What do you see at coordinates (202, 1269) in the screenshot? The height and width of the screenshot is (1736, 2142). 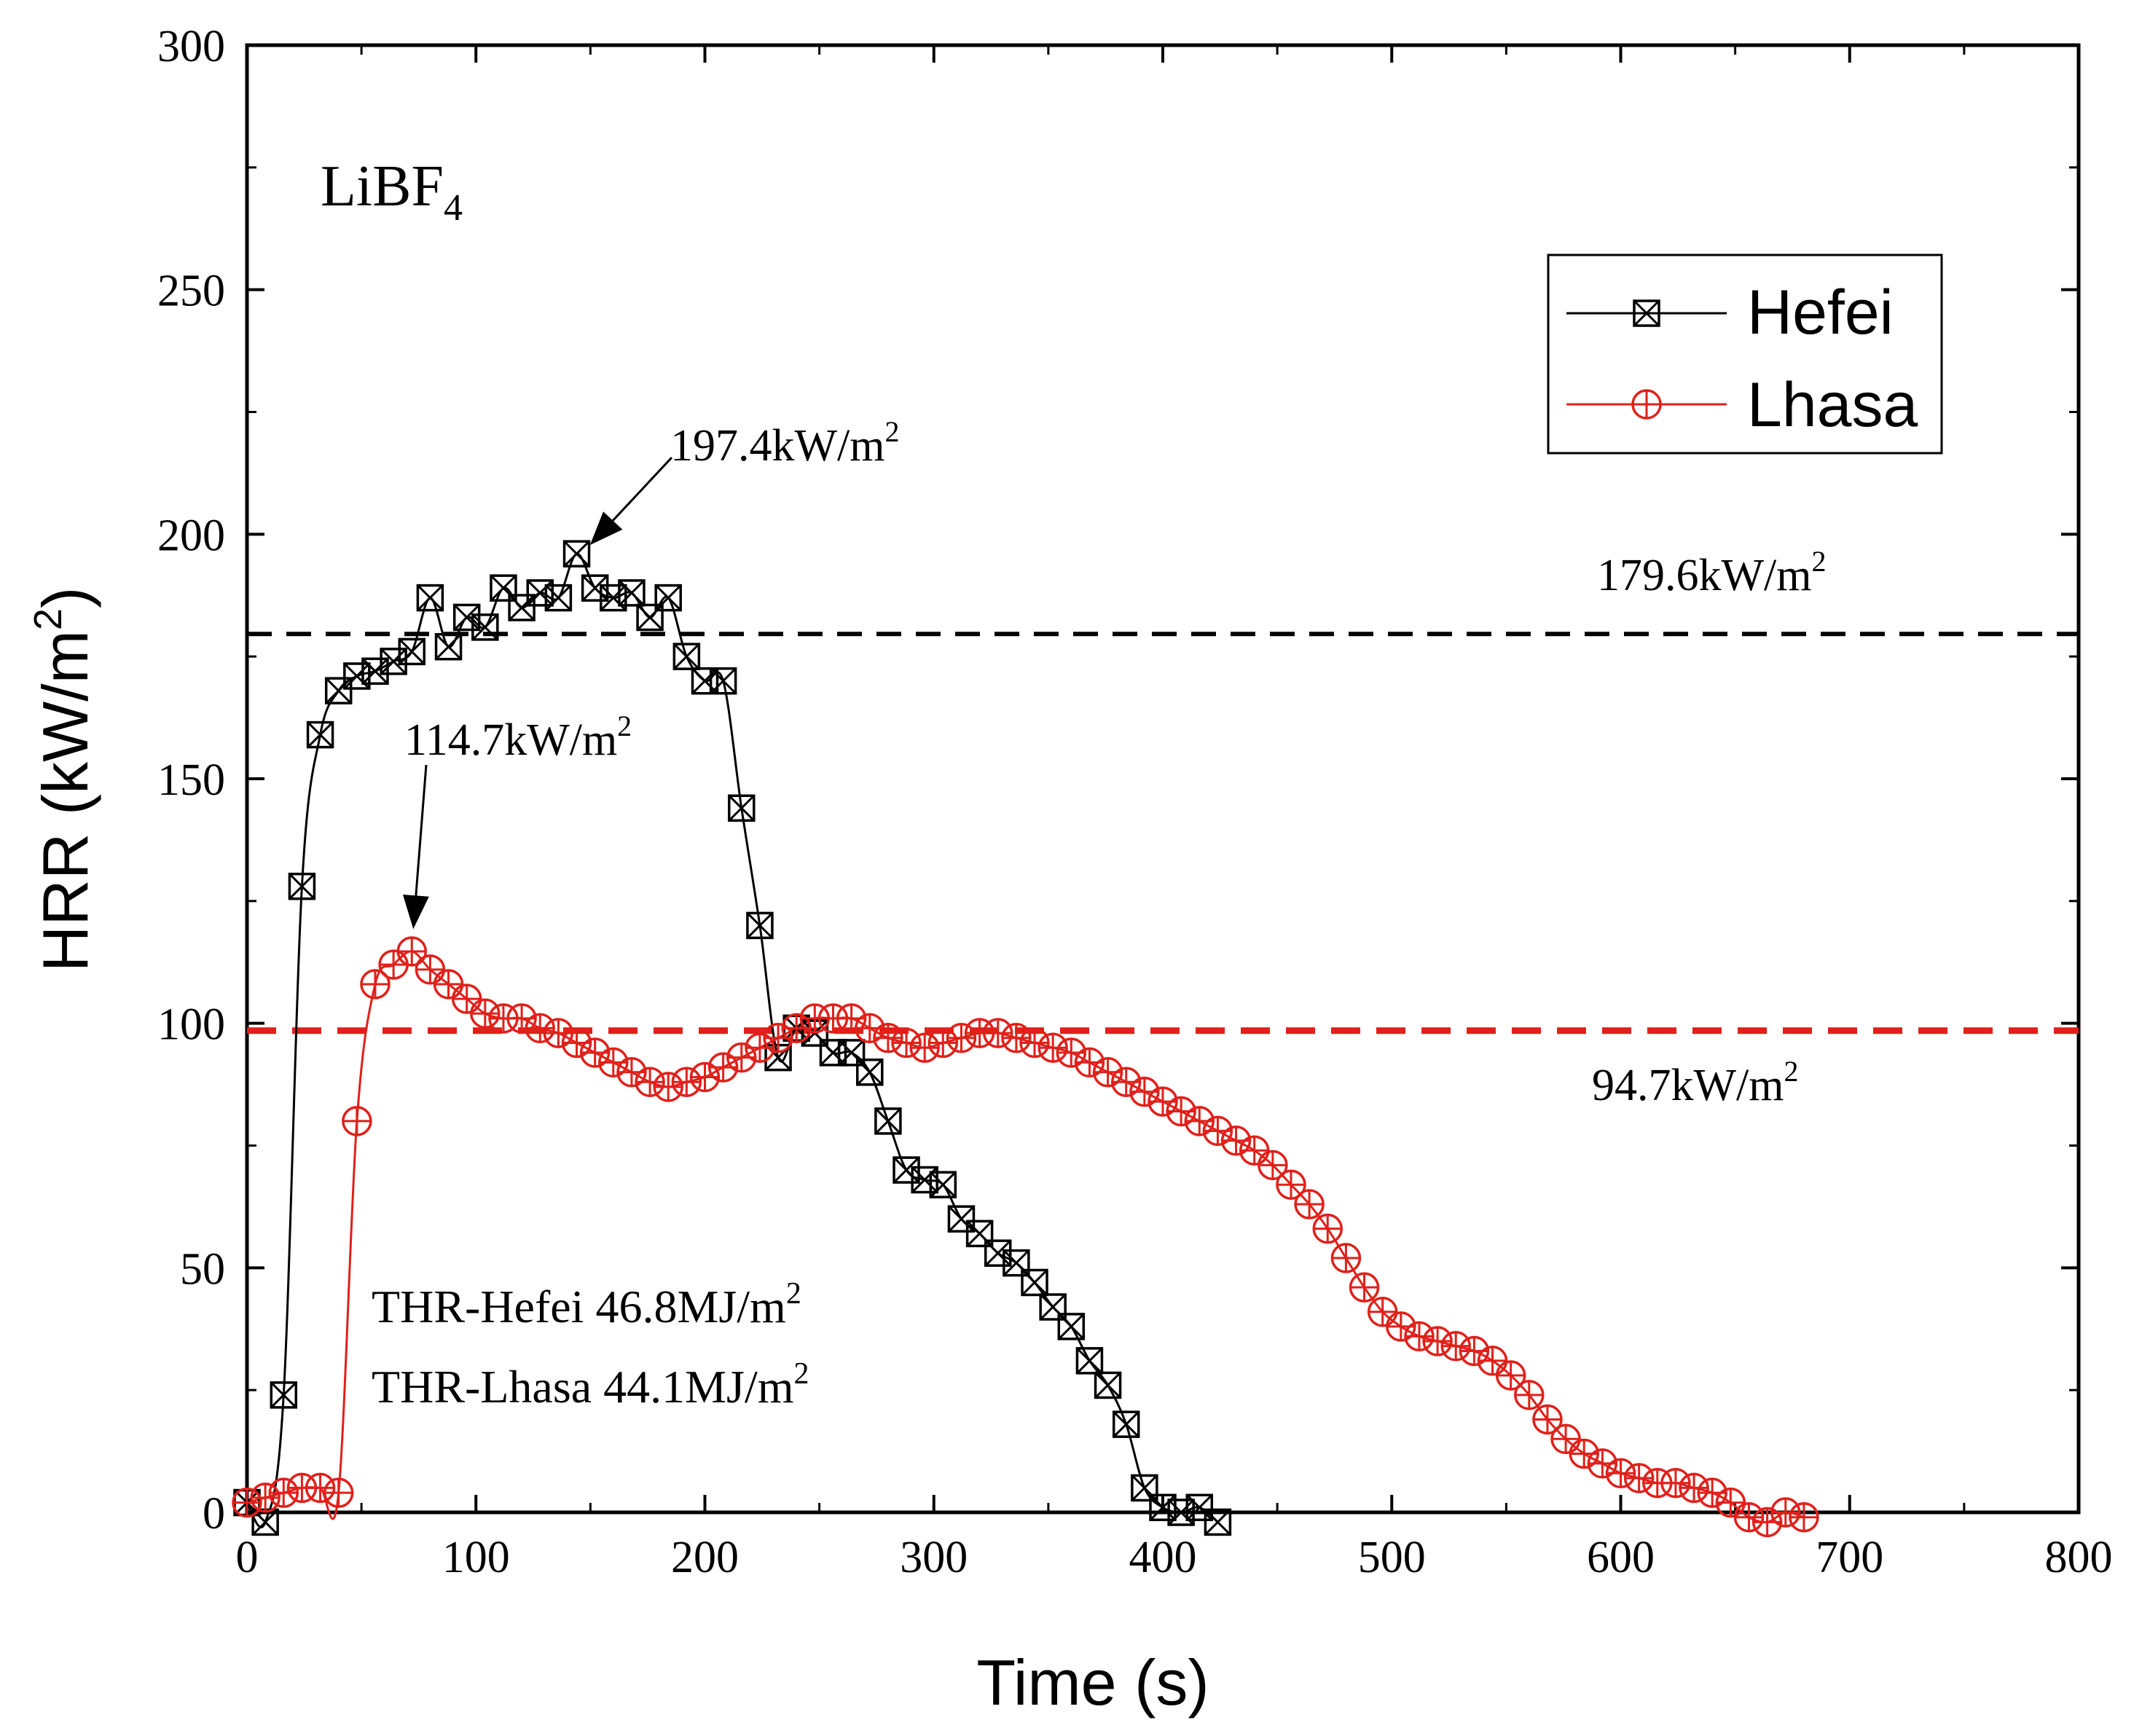 I see `y-tick-label: 50` at bounding box center [202, 1269].